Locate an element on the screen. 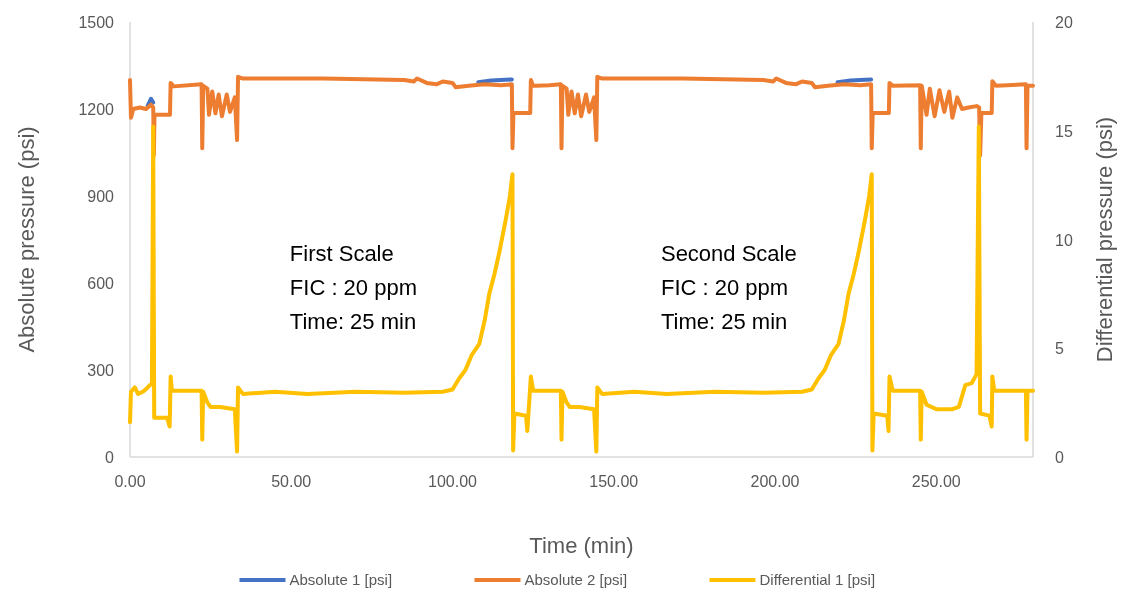  y-tick-label: 300 is located at coordinates (101, 370).